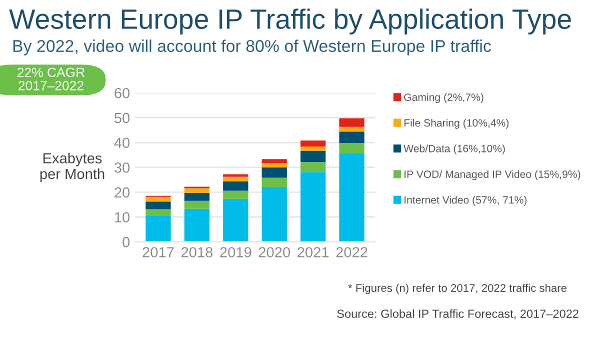 Image resolution: width=600 pixels, height=344 pixels. I want to click on y-tick-label: 10, so click(122, 217).